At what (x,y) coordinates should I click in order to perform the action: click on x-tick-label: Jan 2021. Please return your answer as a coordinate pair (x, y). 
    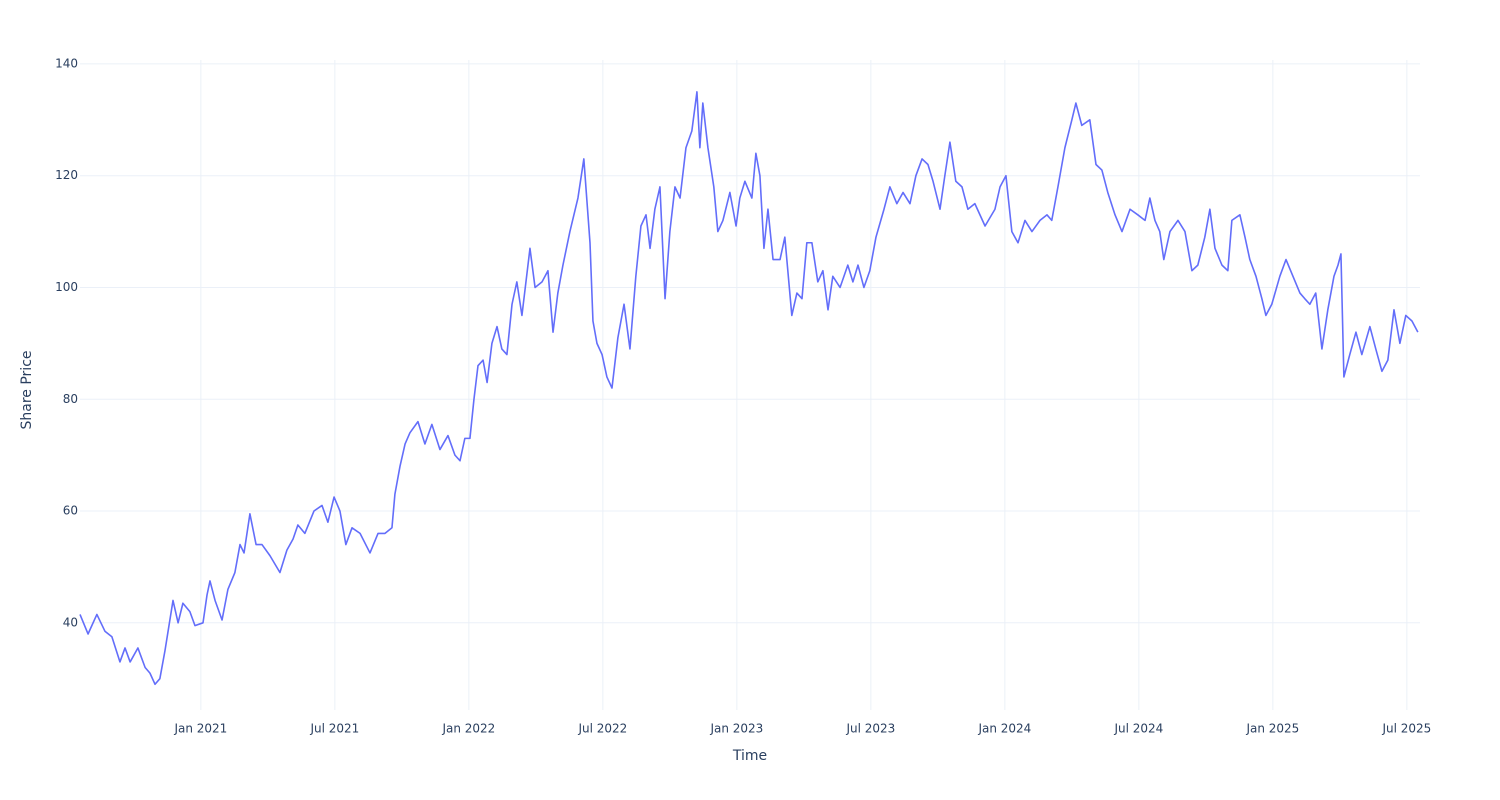
    Looking at the image, I should click on (200, 729).